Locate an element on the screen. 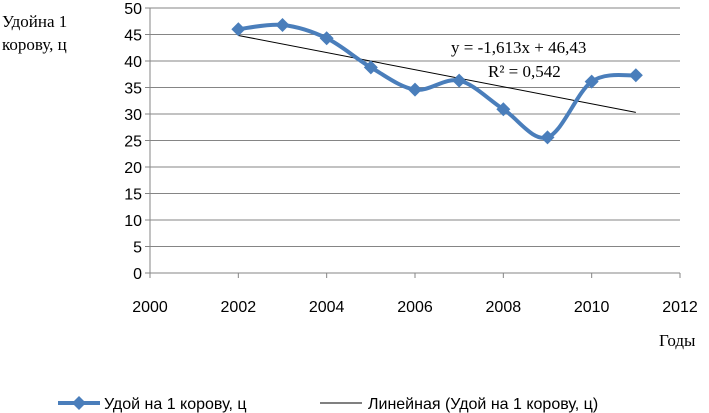  y-tick-label: 20 is located at coordinates (133, 168).